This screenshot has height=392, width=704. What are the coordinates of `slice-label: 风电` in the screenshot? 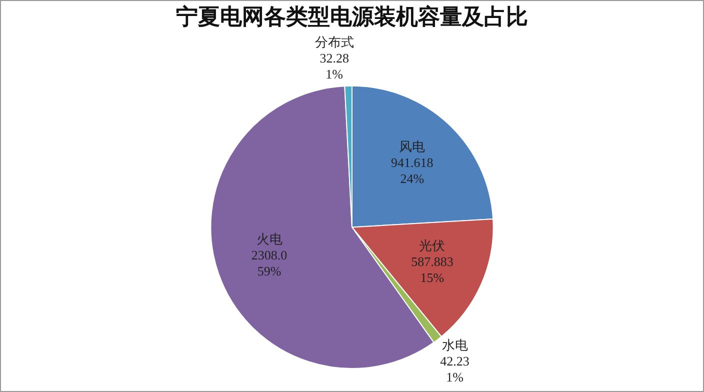 It's located at (412, 146).